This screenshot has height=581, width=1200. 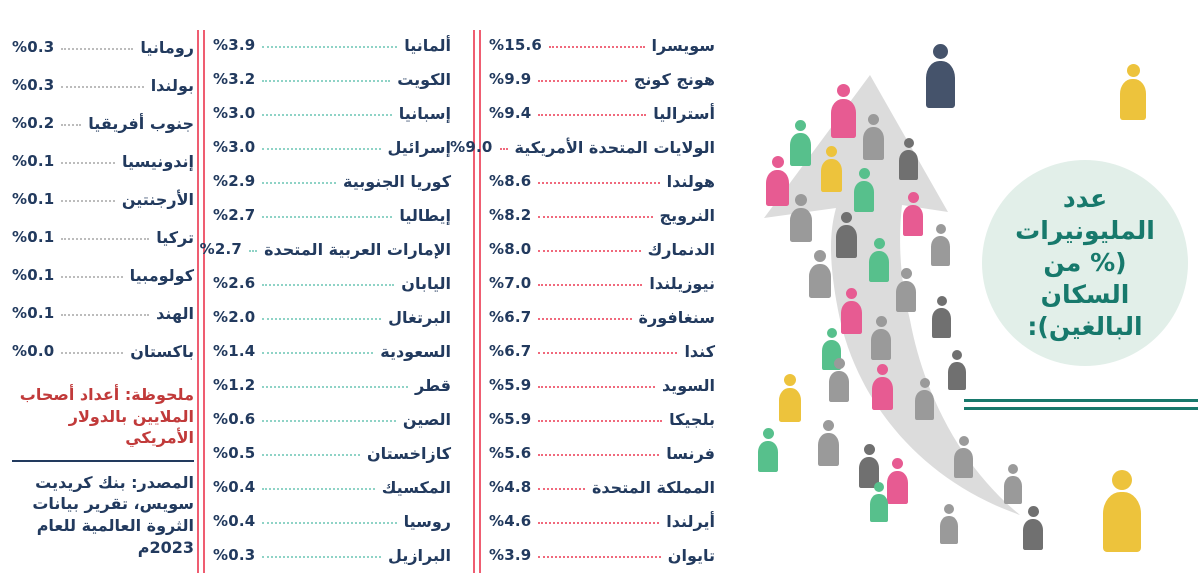 What do you see at coordinates (653, 487) in the screenshot?
I see `country-label: المملكة المتحدة` at bounding box center [653, 487].